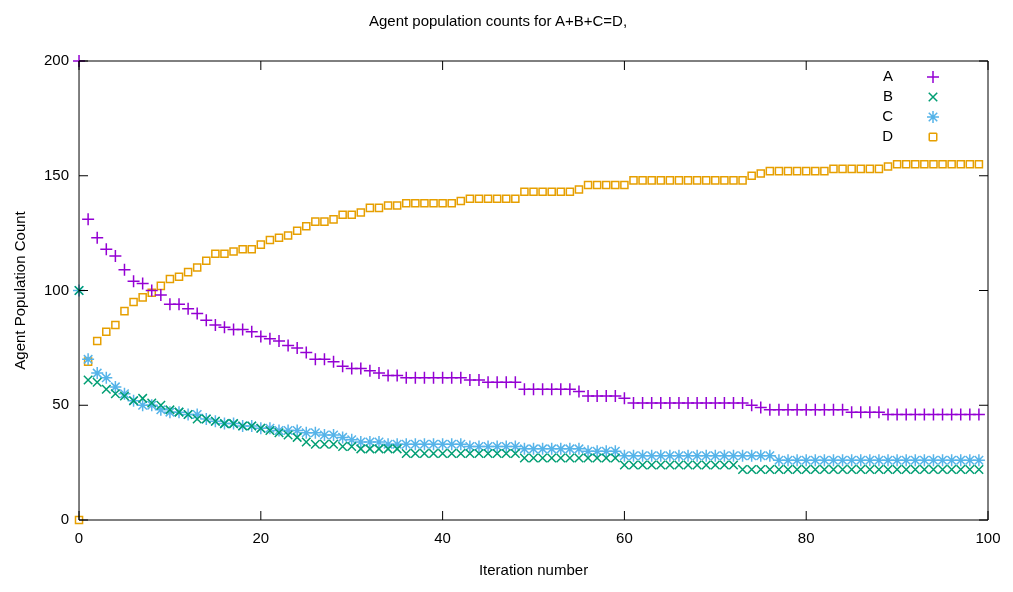  I want to click on legend-label: A, so click(887, 76).